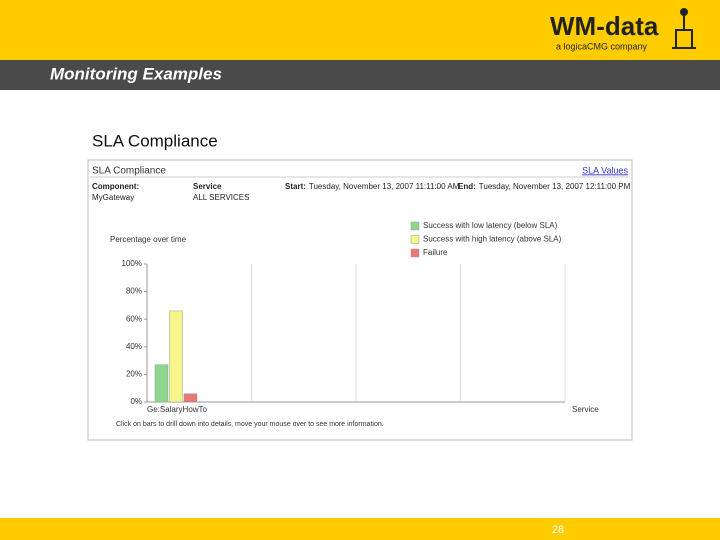 The width and height of the screenshot is (720, 540). I want to click on field-label: End:, so click(467, 186).